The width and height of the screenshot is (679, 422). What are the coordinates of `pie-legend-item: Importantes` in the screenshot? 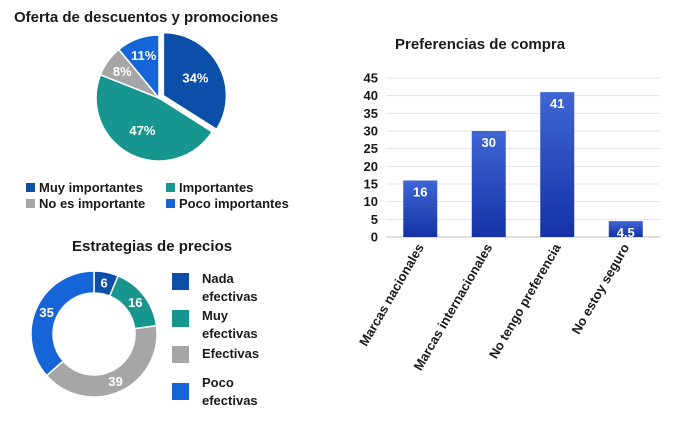 It's located at (209, 187).